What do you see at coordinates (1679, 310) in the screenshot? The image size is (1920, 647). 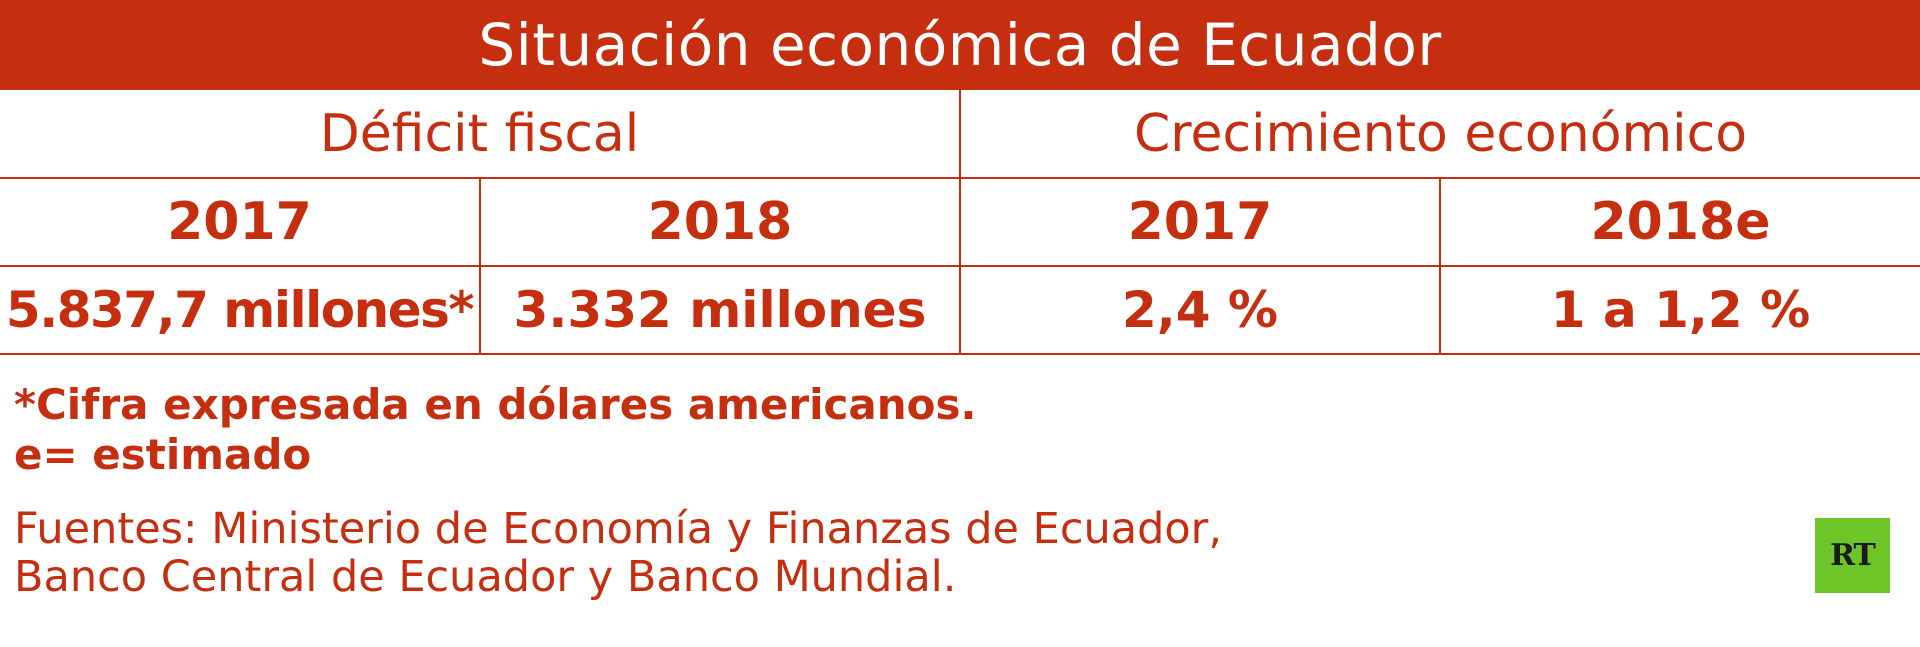 I see `value-growth-2018e: 1 a 1,2 %` at bounding box center [1679, 310].